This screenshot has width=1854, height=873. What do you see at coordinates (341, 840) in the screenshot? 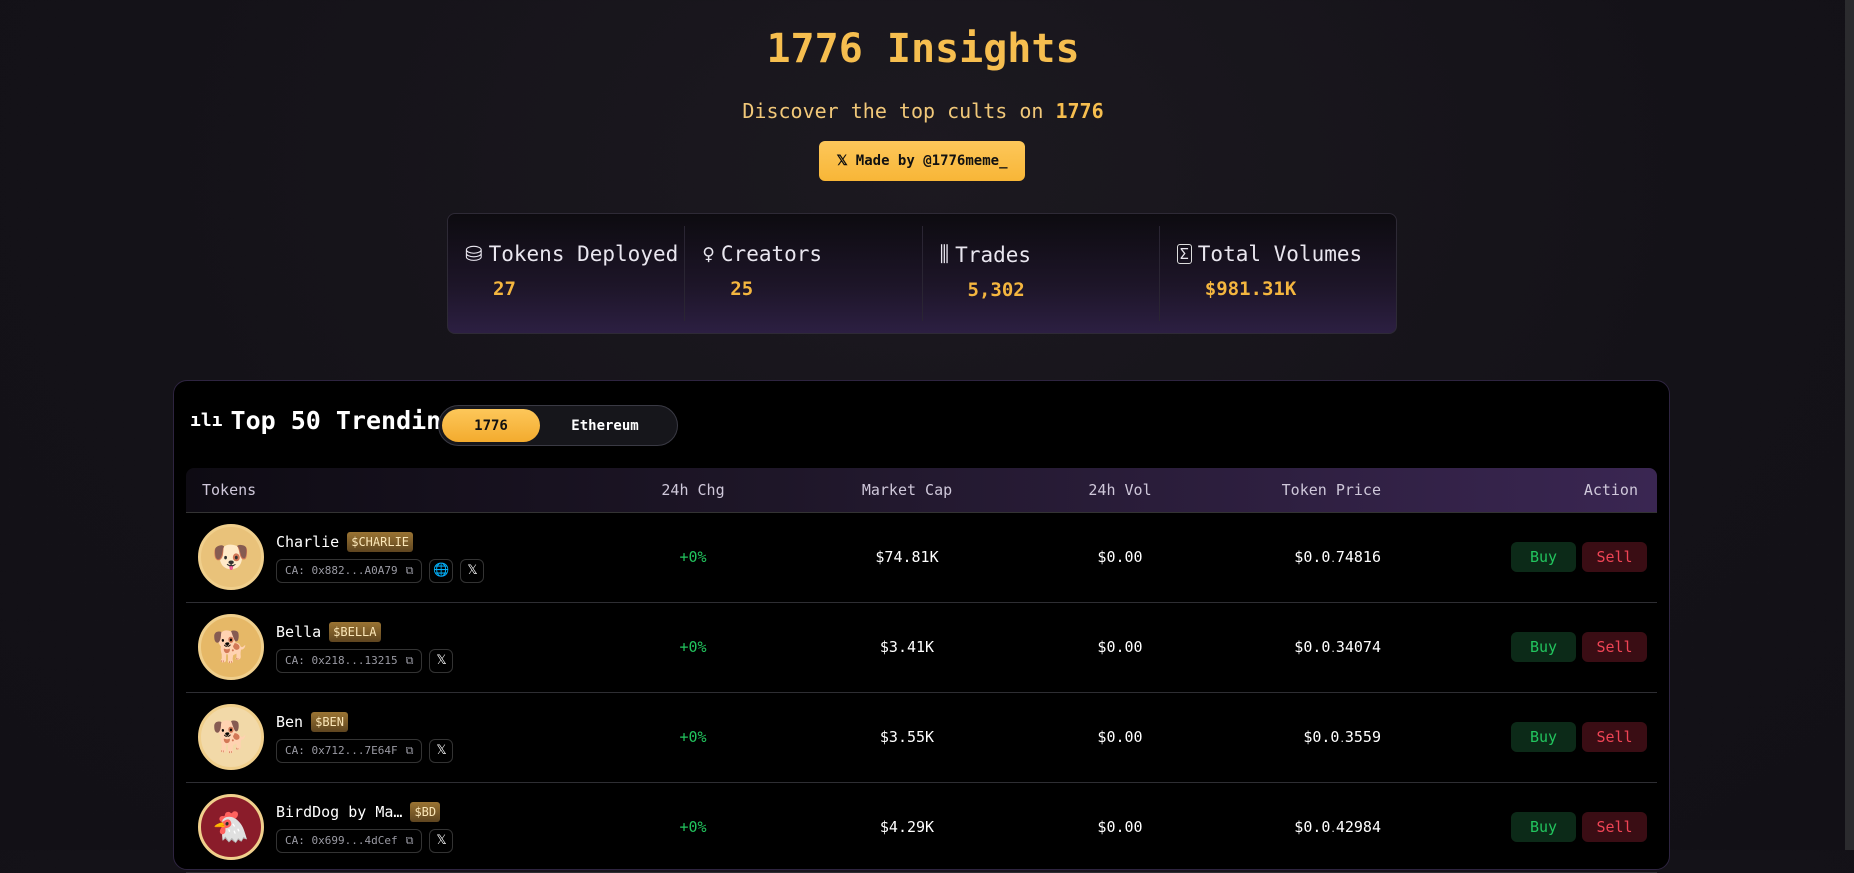
I see `contract-address-text: CA: 0x699...4dCef` at bounding box center [341, 840].